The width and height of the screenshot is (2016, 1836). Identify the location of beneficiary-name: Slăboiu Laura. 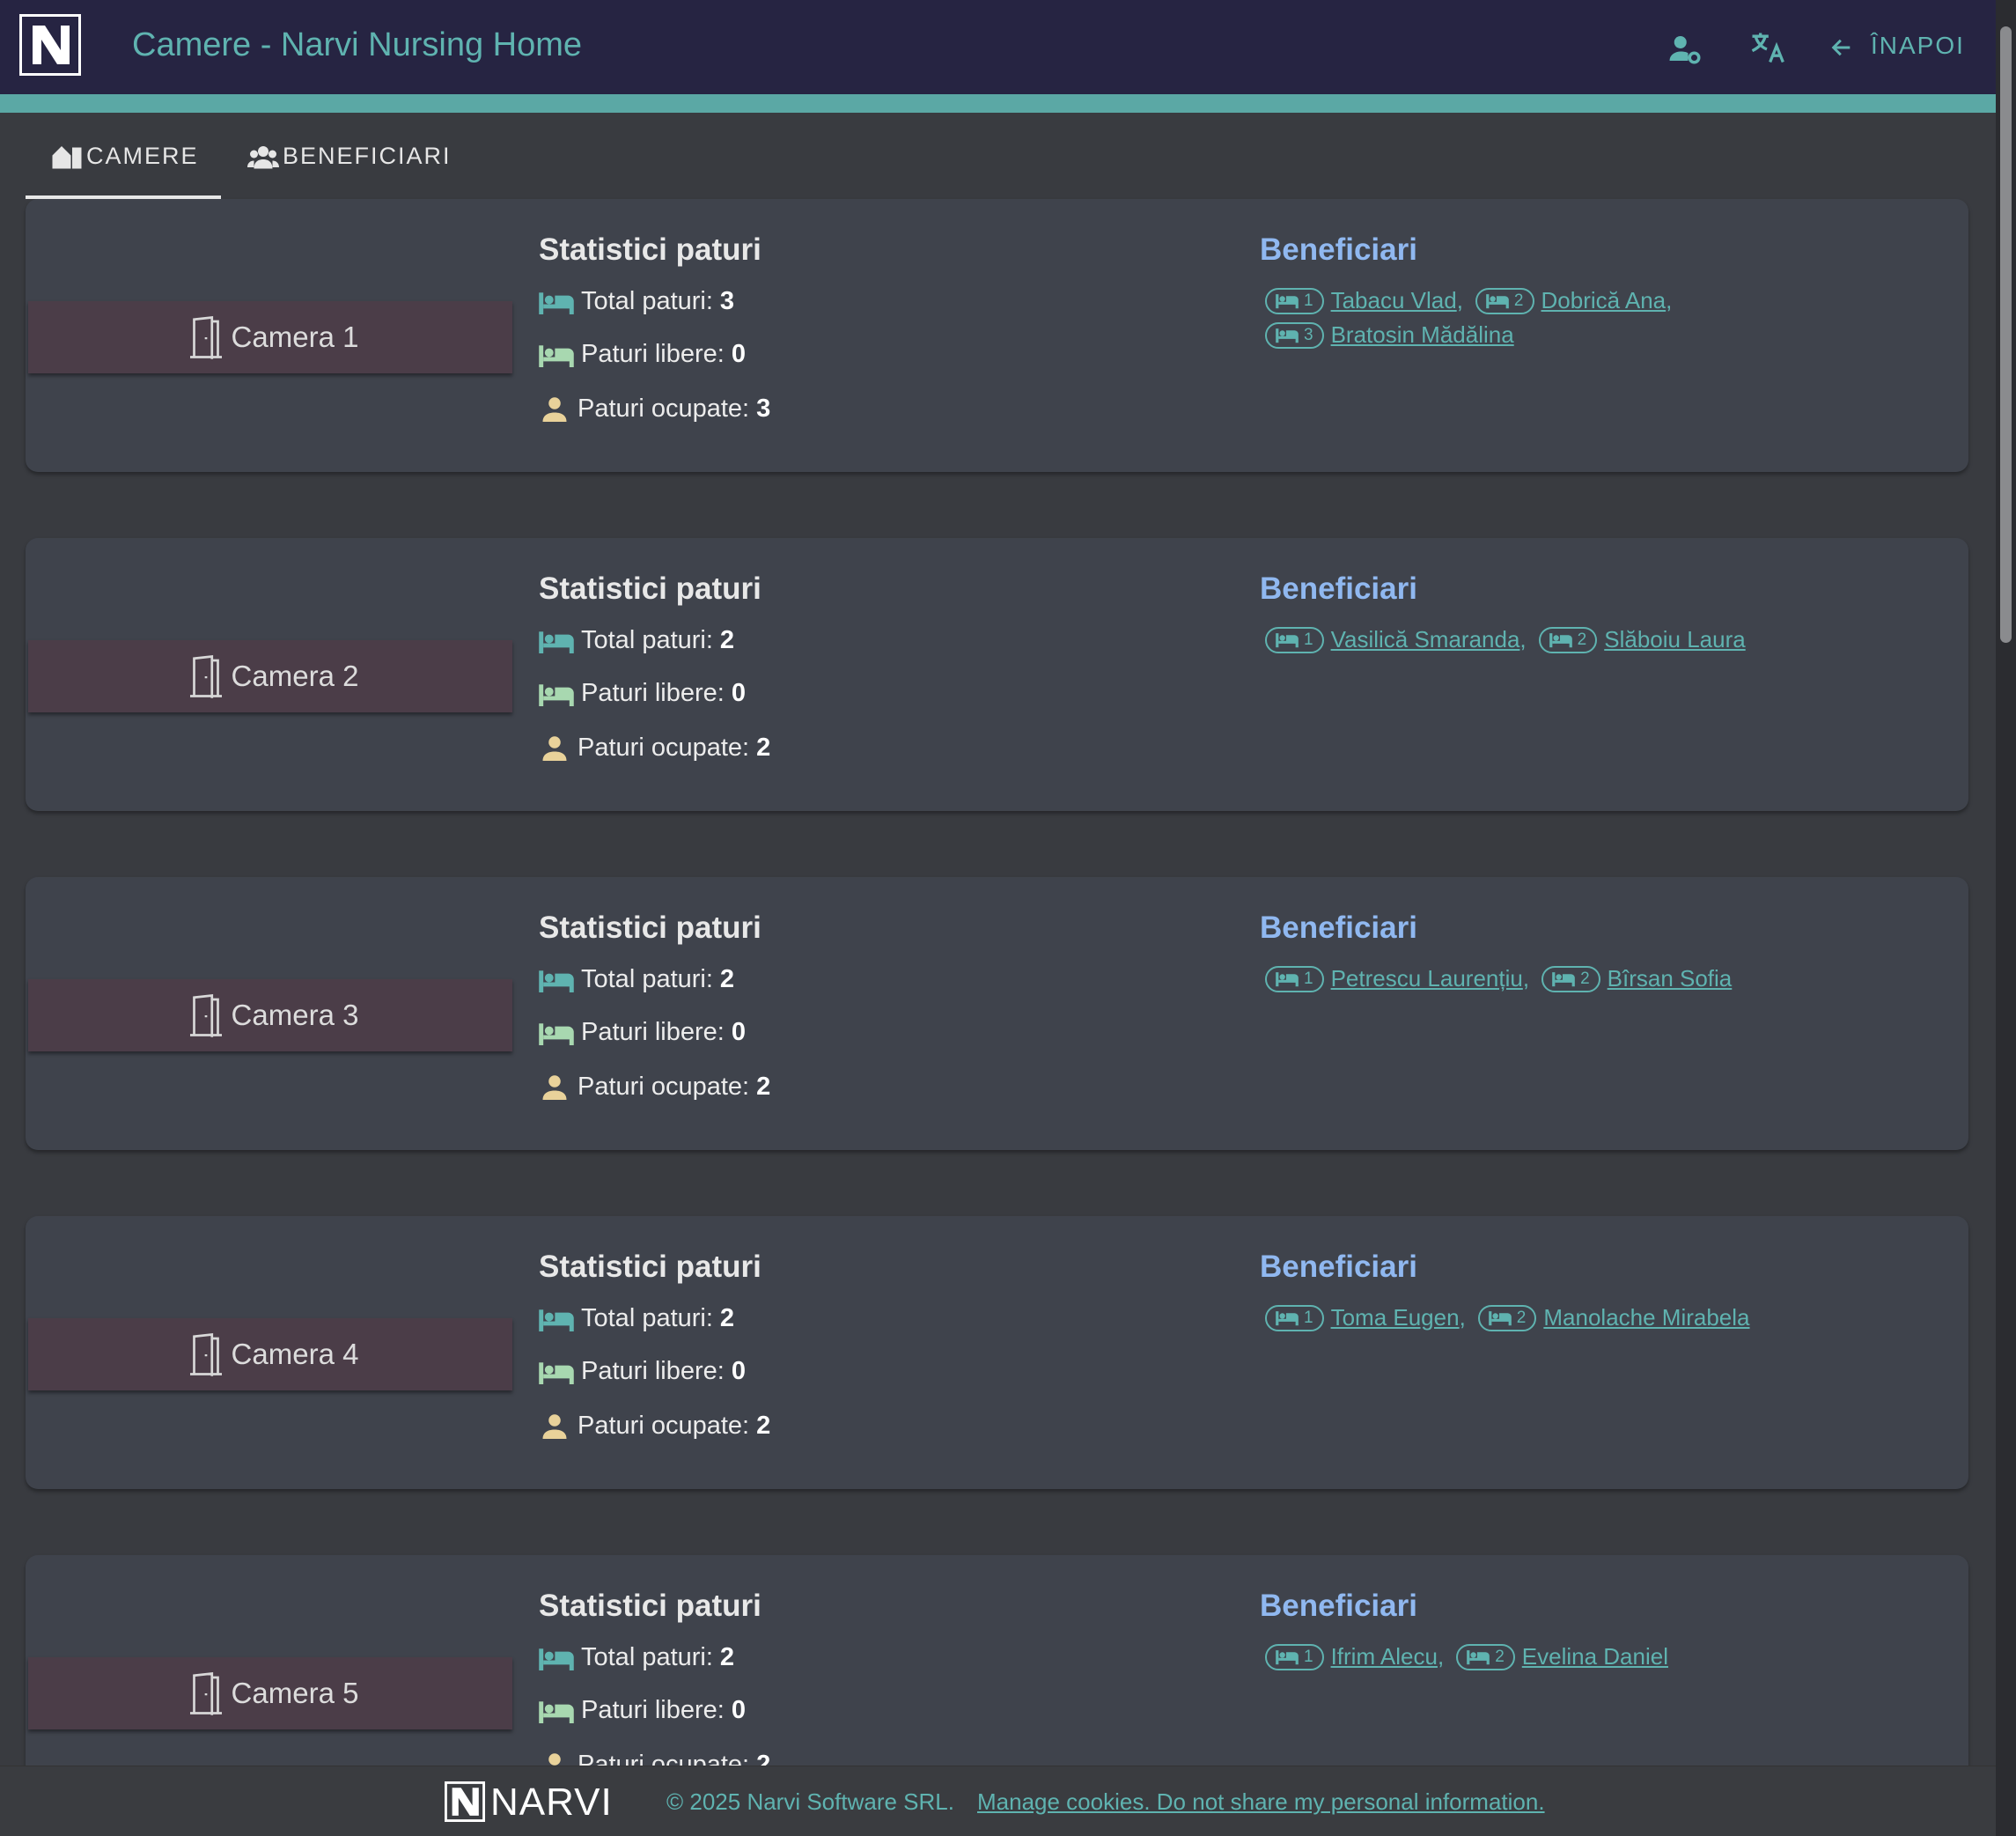
(1675, 639).